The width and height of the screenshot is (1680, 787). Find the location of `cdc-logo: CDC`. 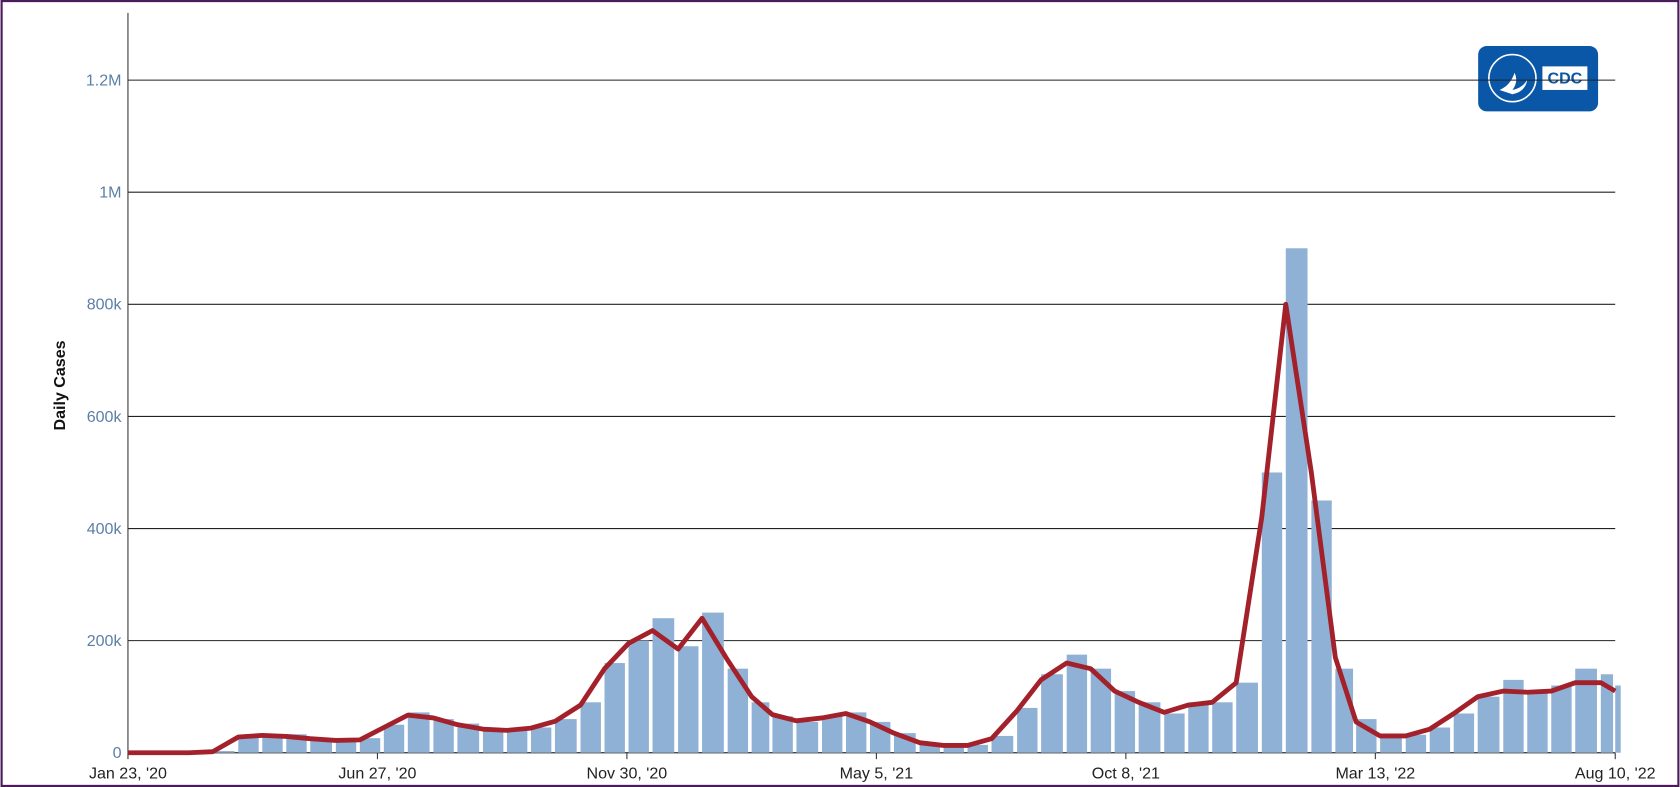

cdc-logo: CDC is located at coordinates (1538, 79).